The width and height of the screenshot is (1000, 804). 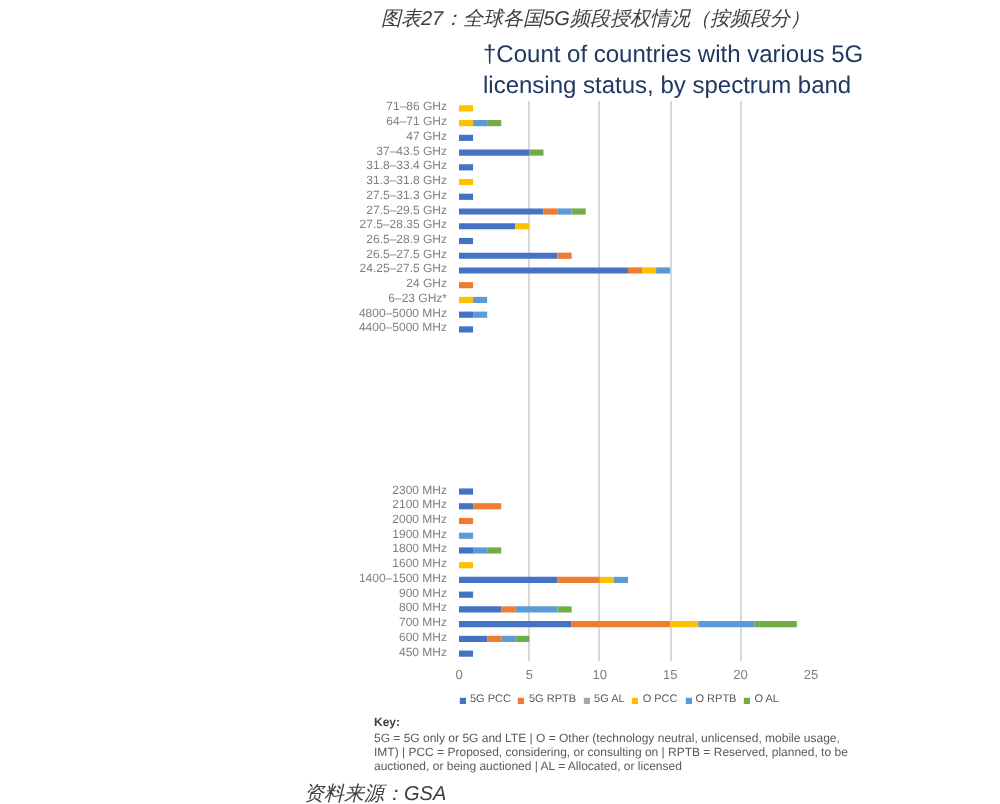 What do you see at coordinates (595, 19) in the screenshot?
I see `chart-title: 图表27：全球各国5G频段授权情况（按频段分）` at bounding box center [595, 19].